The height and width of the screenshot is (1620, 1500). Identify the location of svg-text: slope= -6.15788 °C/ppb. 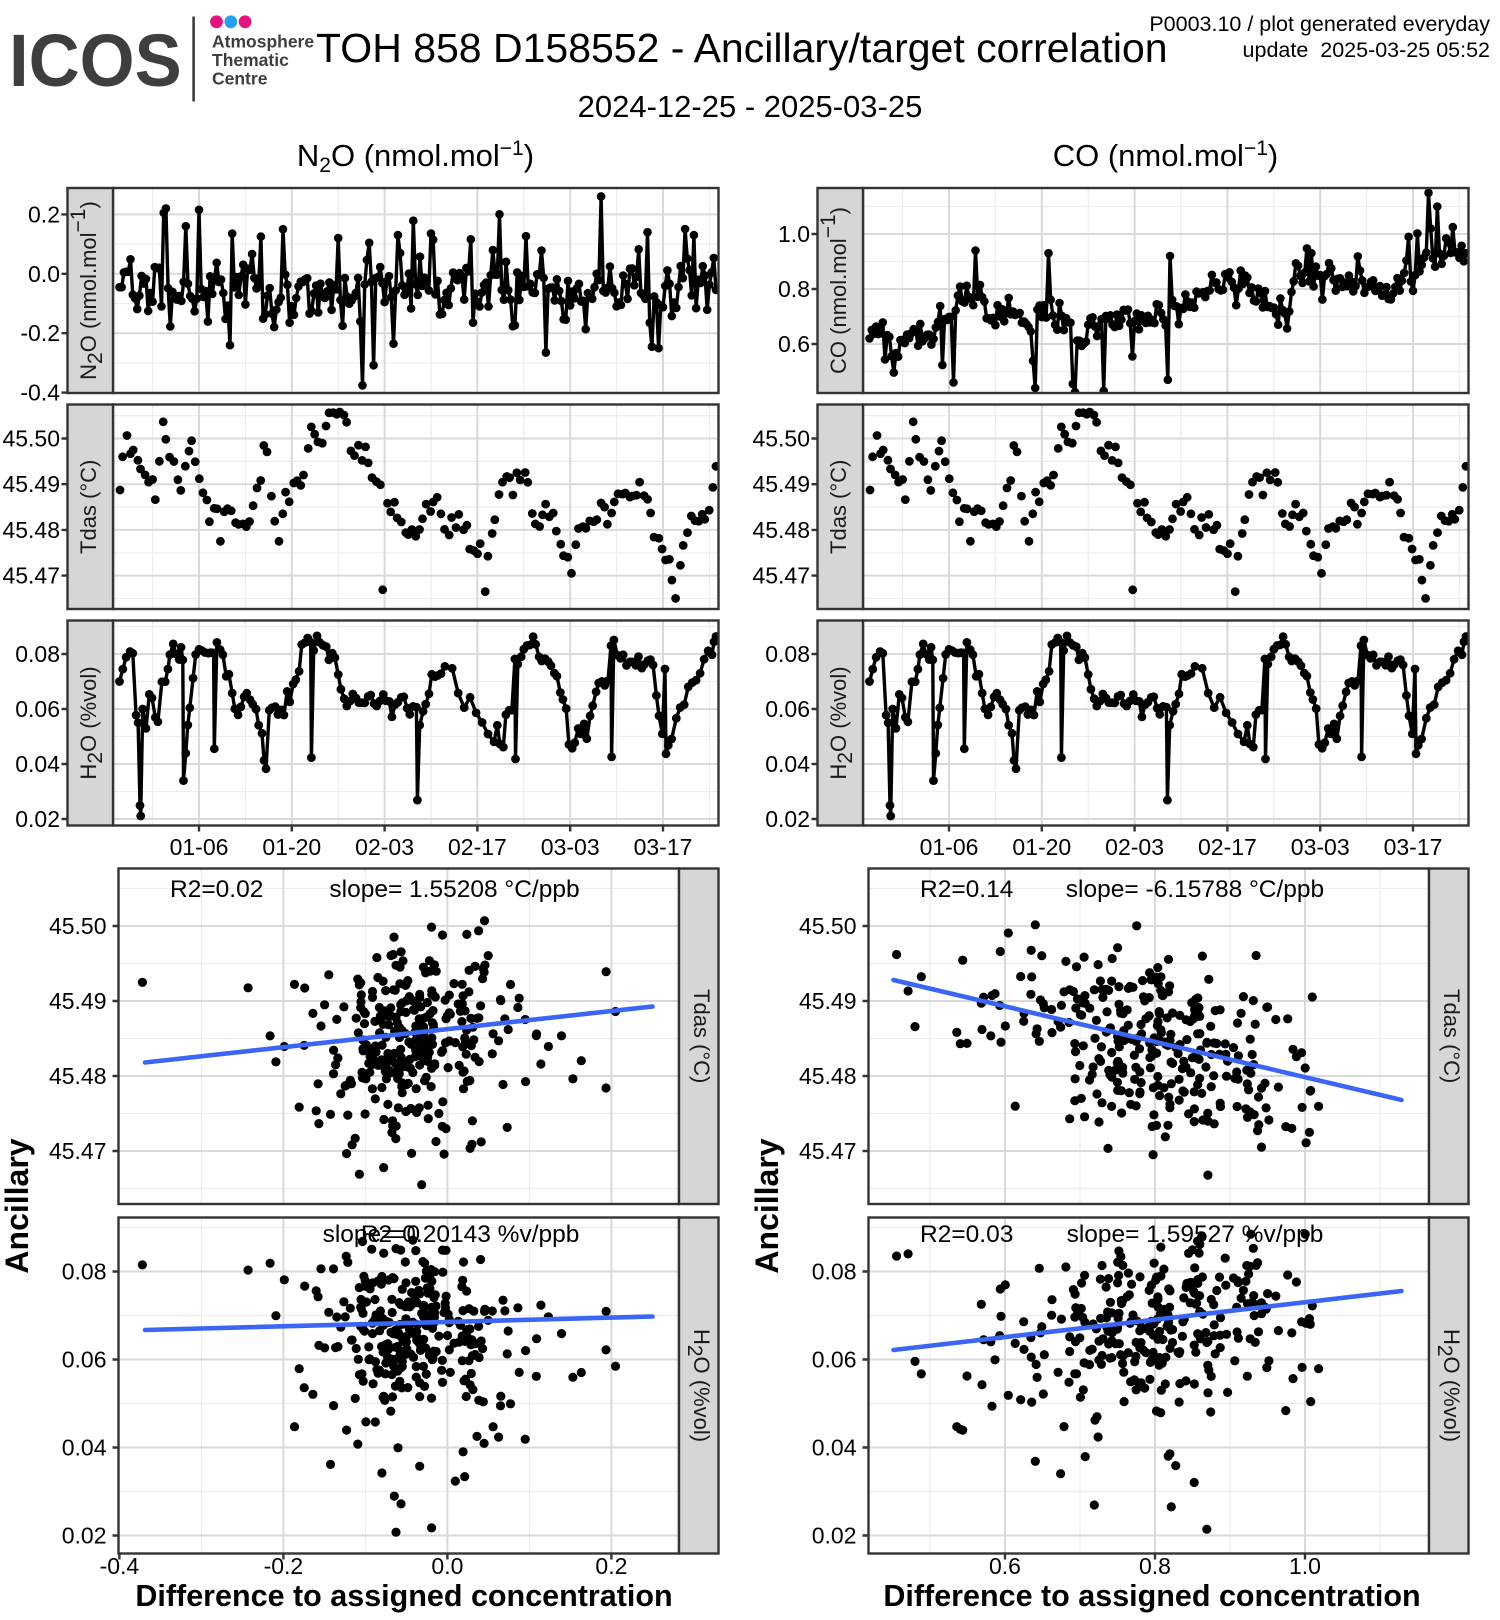
(1195, 889).